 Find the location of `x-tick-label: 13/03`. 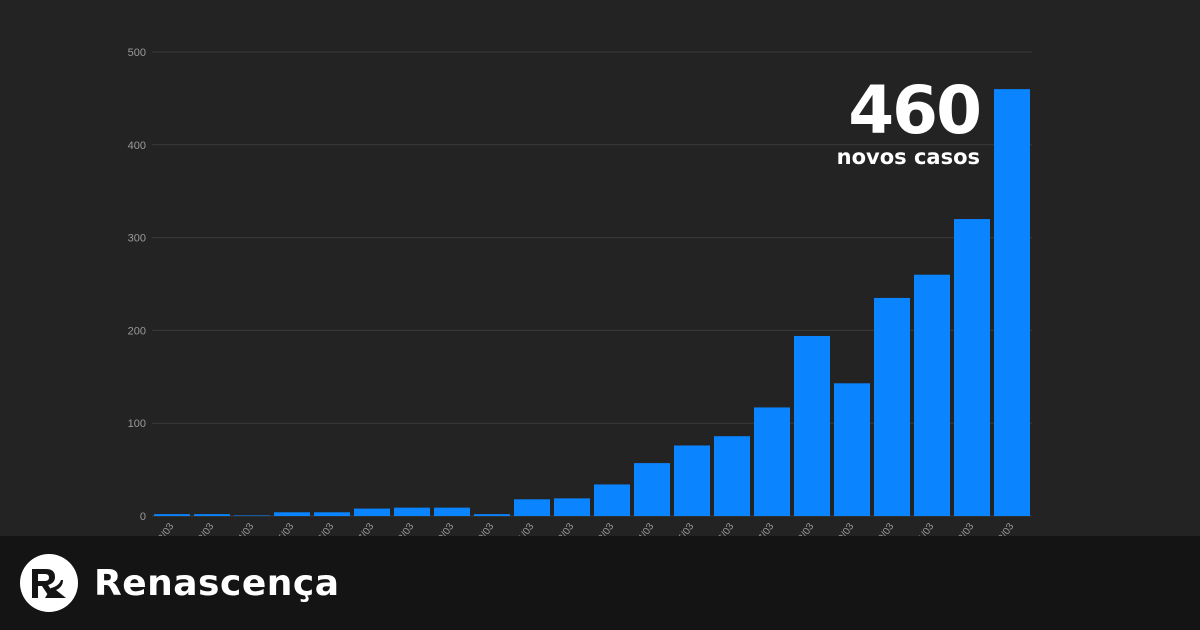

x-tick-label: 13/03 is located at coordinates (605, 528).